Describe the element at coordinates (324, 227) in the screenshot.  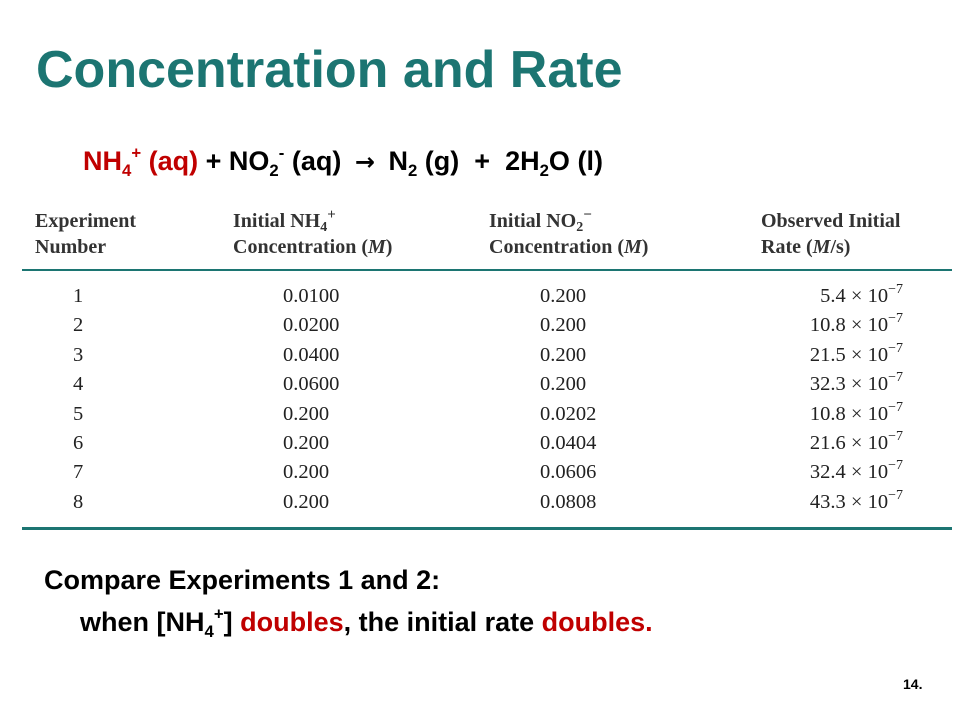
I see `header-subscript: 4` at that location.